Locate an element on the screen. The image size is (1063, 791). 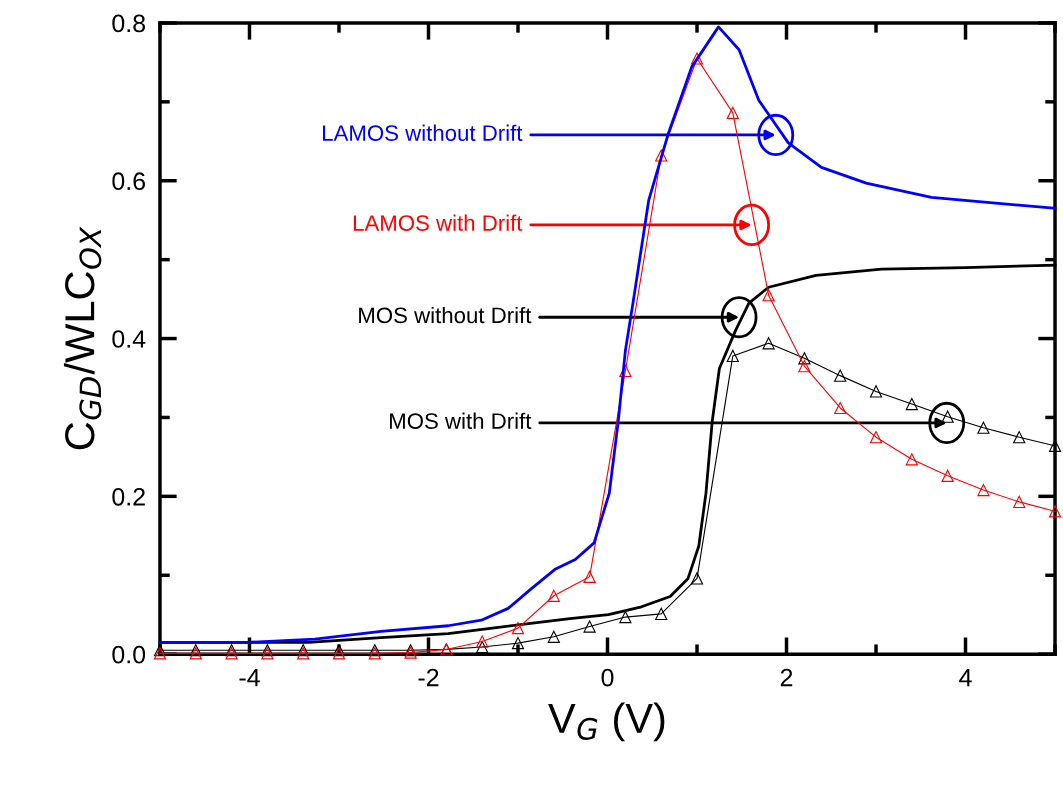
y-tick-label: 0.0 is located at coordinates (129, 654).